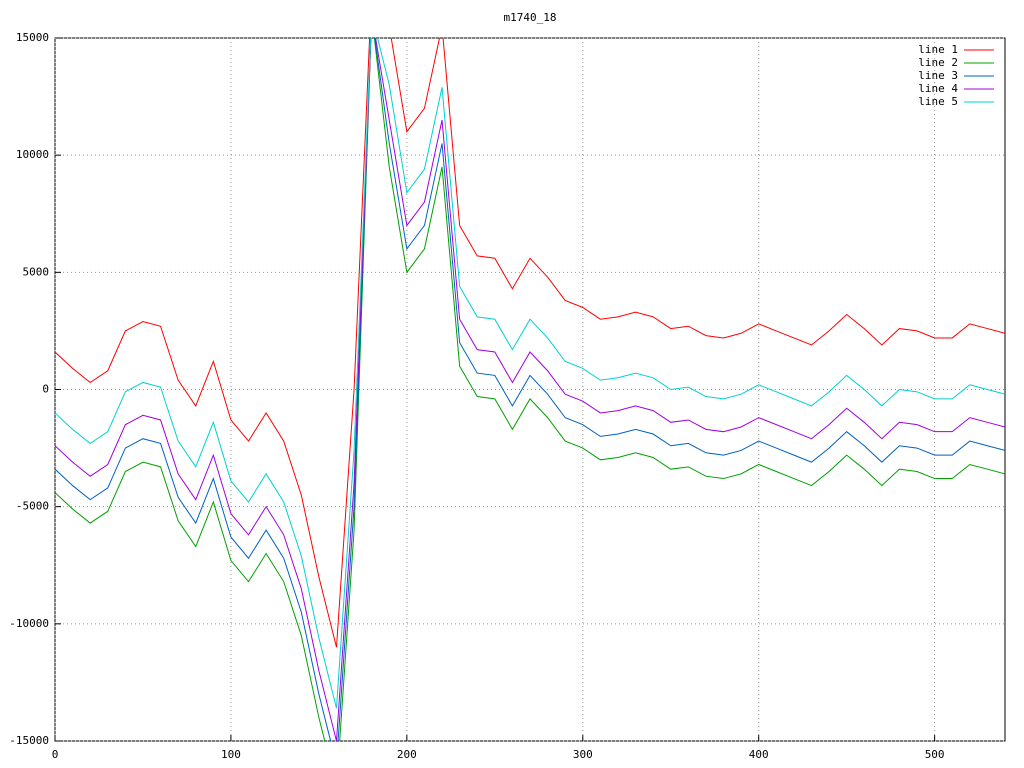  Describe the element at coordinates (29, 740) in the screenshot. I see `y-tick-label: -15000` at that location.